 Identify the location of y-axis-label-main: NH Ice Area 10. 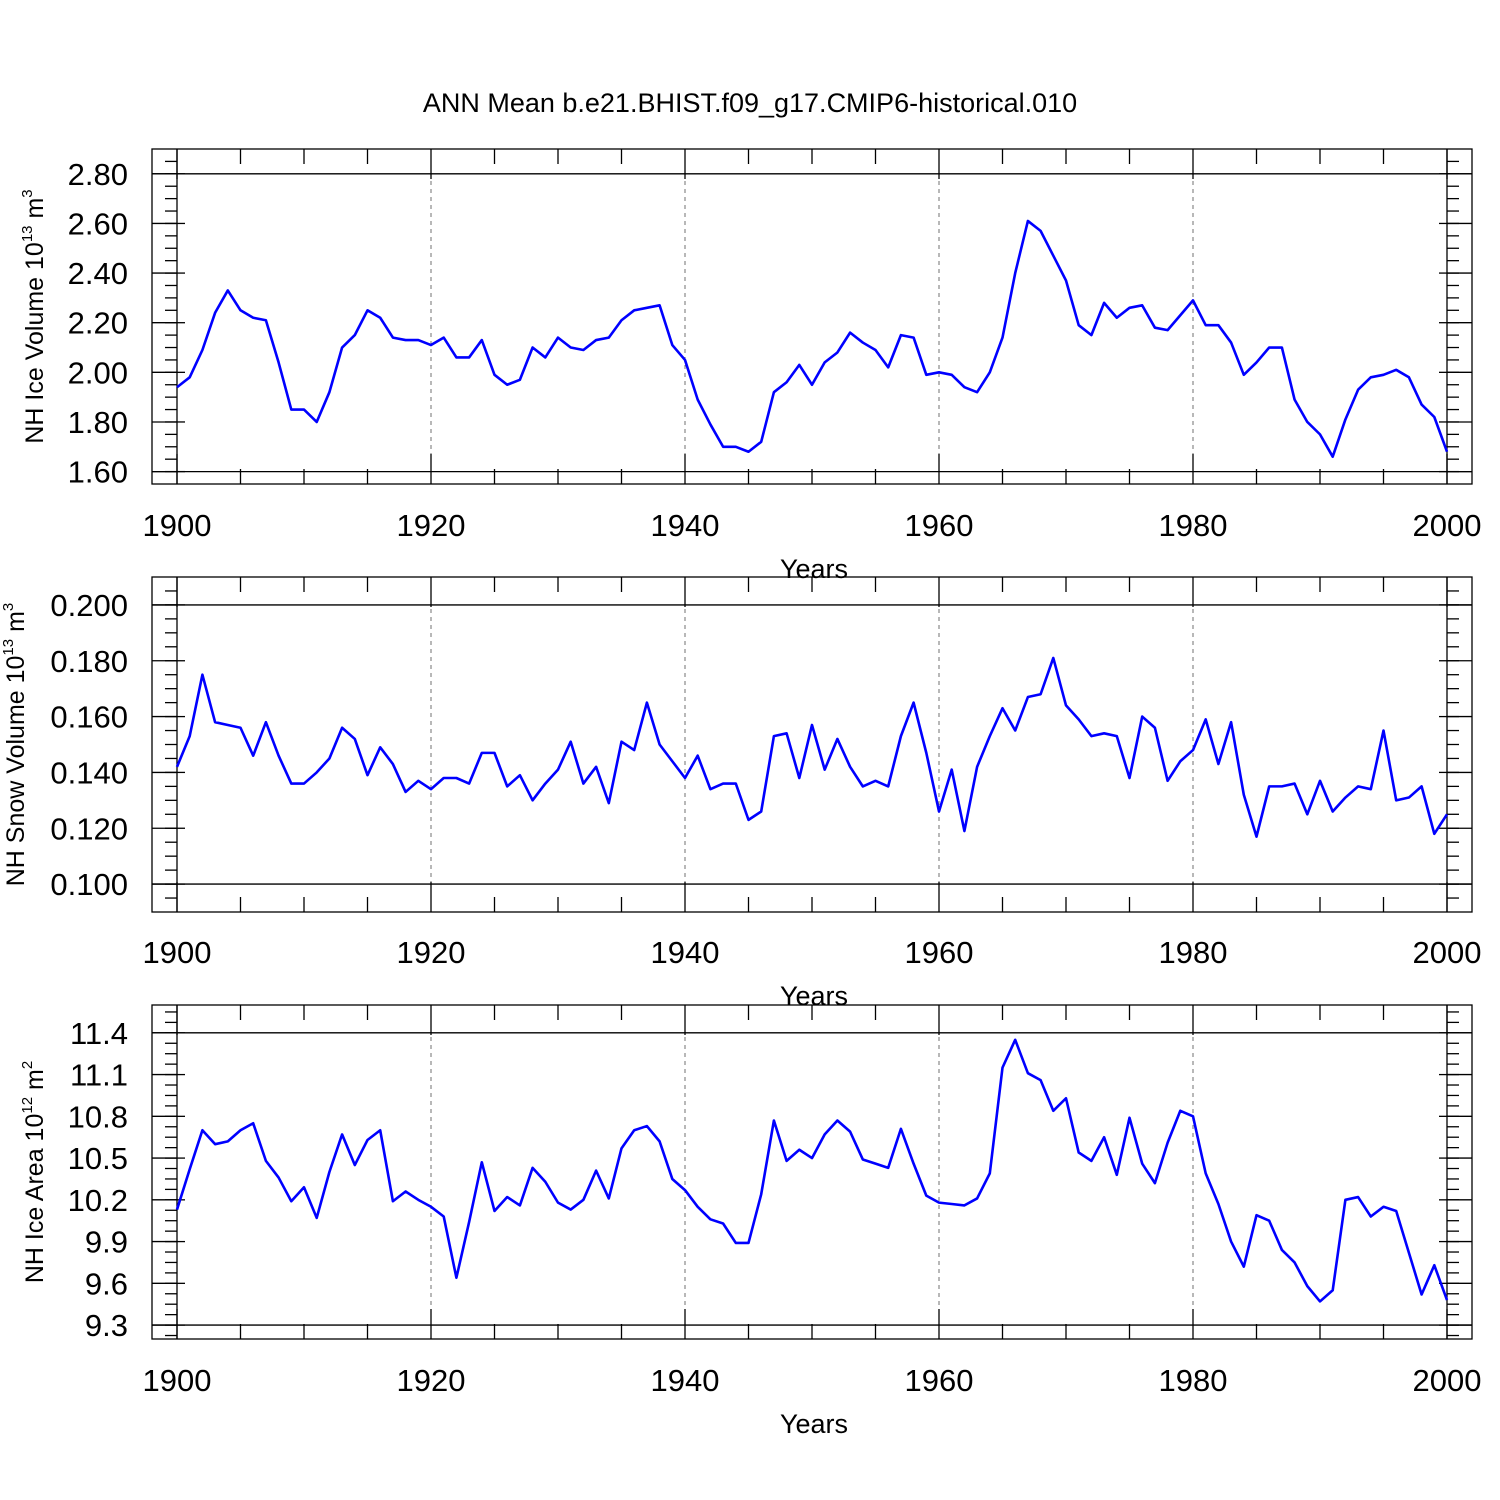
(35, 1199).